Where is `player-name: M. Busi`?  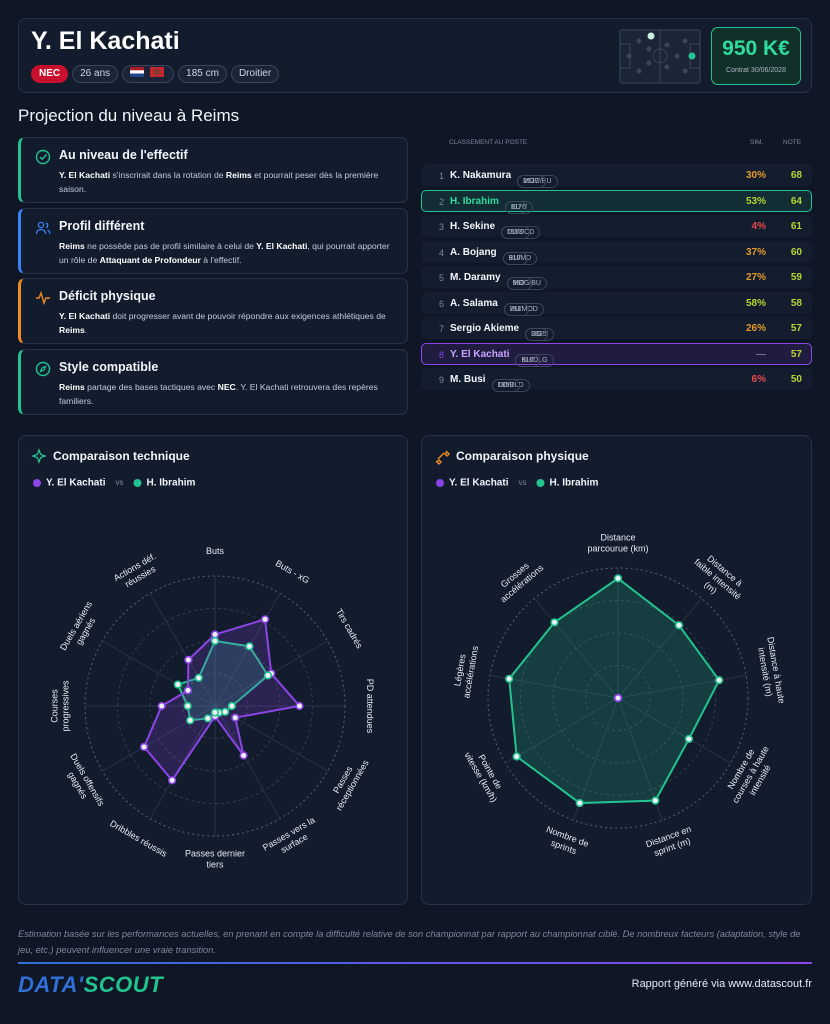
player-name: M. Busi is located at coordinates (468, 379).